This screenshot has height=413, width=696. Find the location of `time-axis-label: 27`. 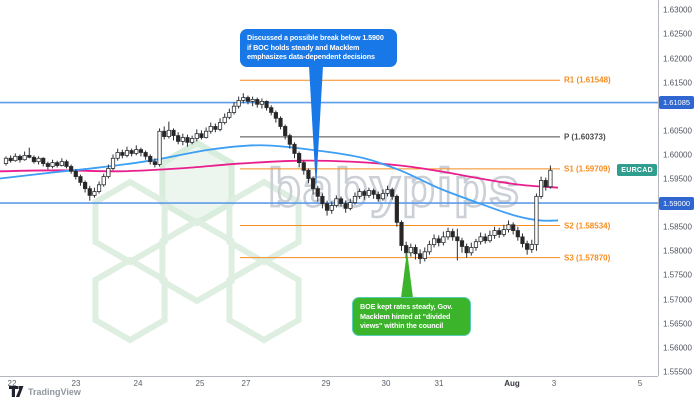

time-axis-label: 27 is located at coordinates (246, 383).